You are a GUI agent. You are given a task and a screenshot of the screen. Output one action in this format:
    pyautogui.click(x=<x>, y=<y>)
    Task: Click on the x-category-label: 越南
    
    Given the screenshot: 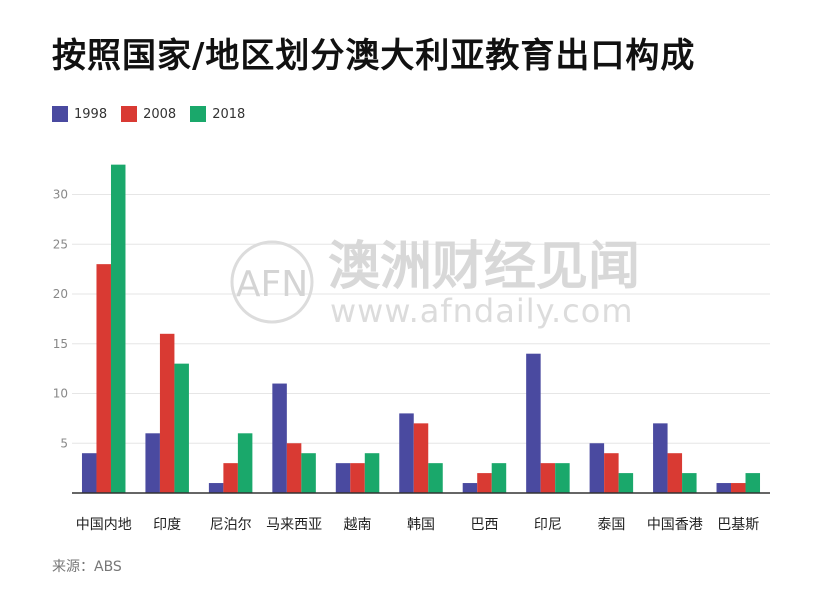 What is the action you would take?
    pyautogui.click(x=358, y=525)
    